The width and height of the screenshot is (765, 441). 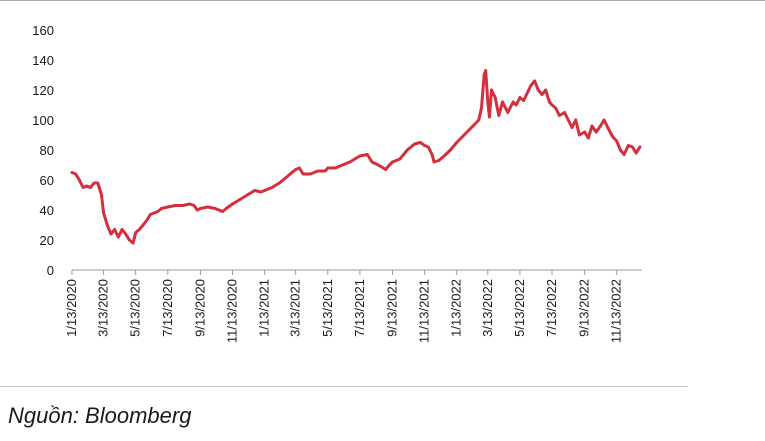 I want to click on y-tick-label: 140, so click(x=43, y=60).